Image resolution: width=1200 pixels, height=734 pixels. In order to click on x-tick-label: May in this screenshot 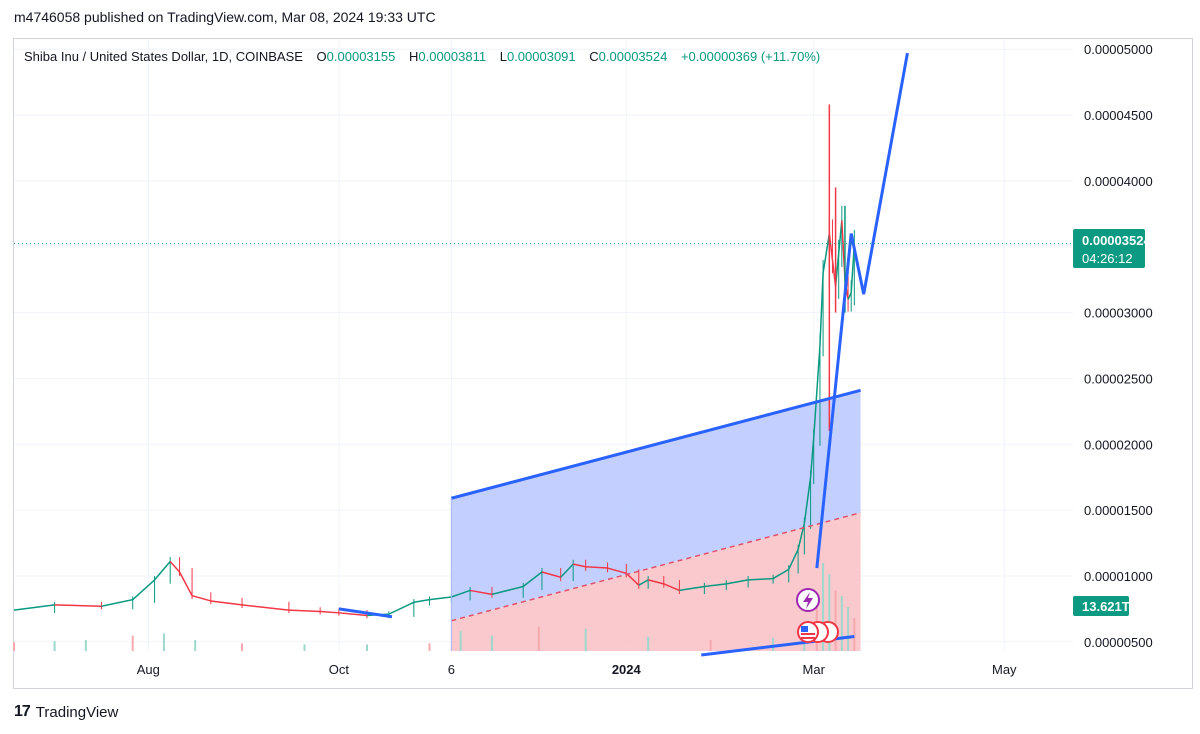, I will do `click(1004, 669)`.